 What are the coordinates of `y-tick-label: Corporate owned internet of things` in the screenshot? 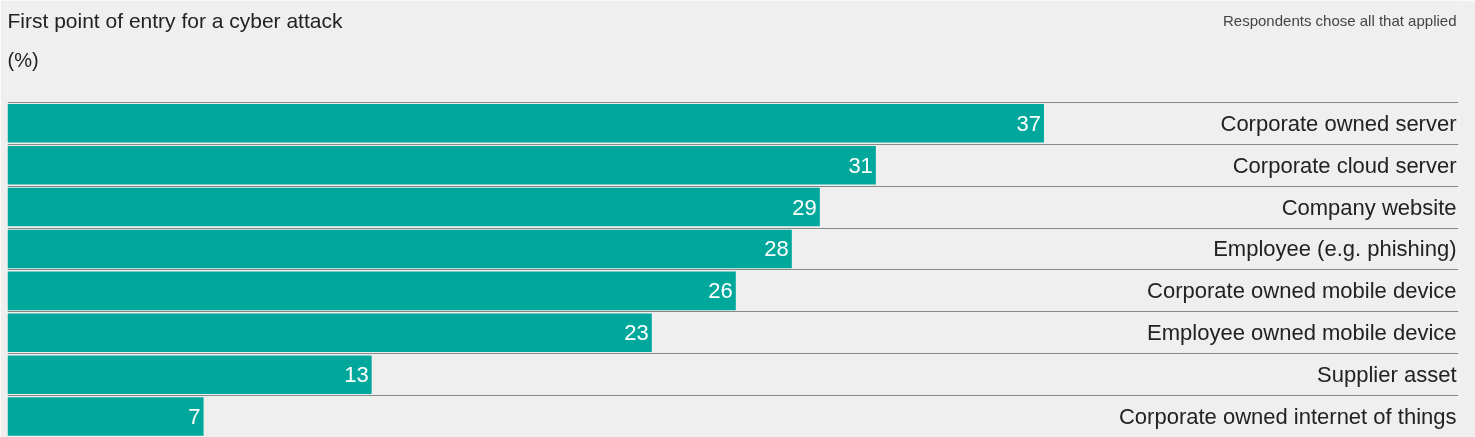 It's located at (1287, 417).